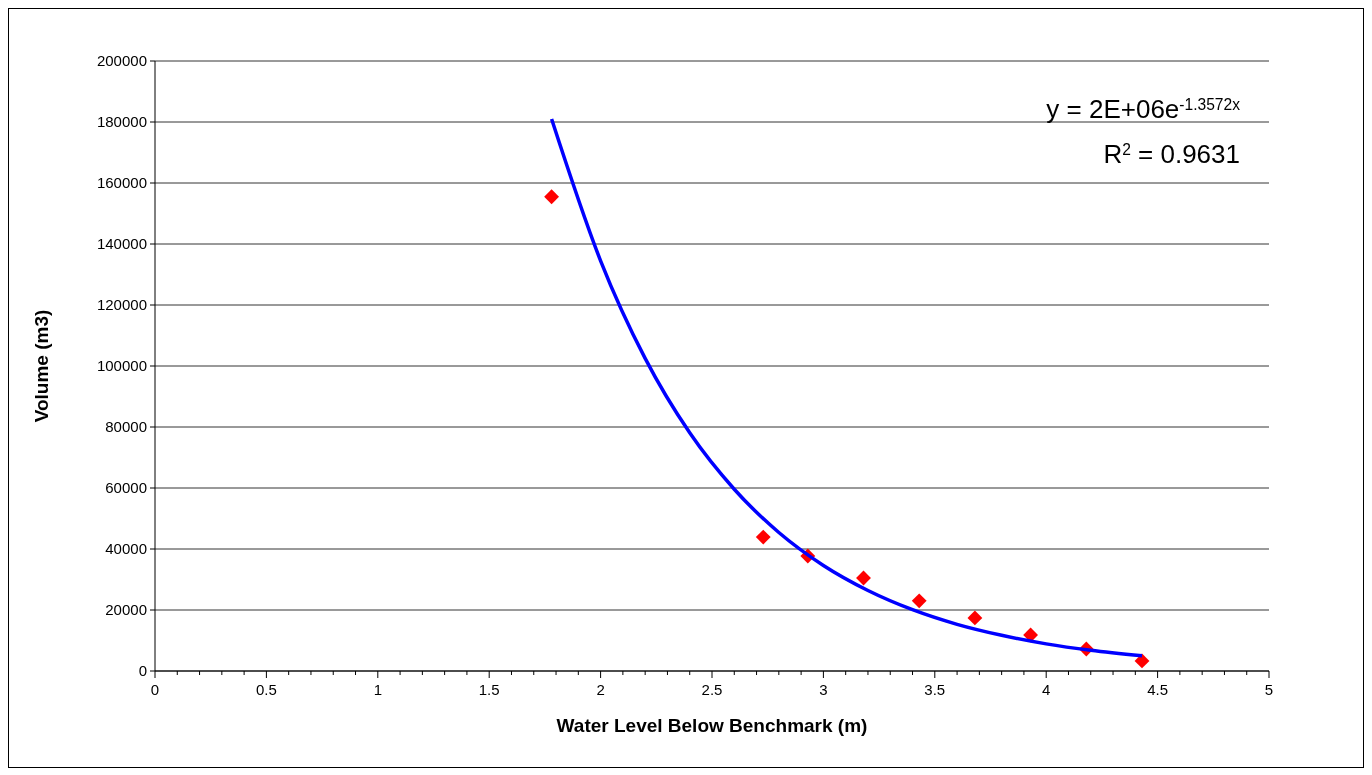 Image resolution: width=1372 pixels, height=775 pixels. I want to click on y-tick-label: 200000, so click(121, 61).